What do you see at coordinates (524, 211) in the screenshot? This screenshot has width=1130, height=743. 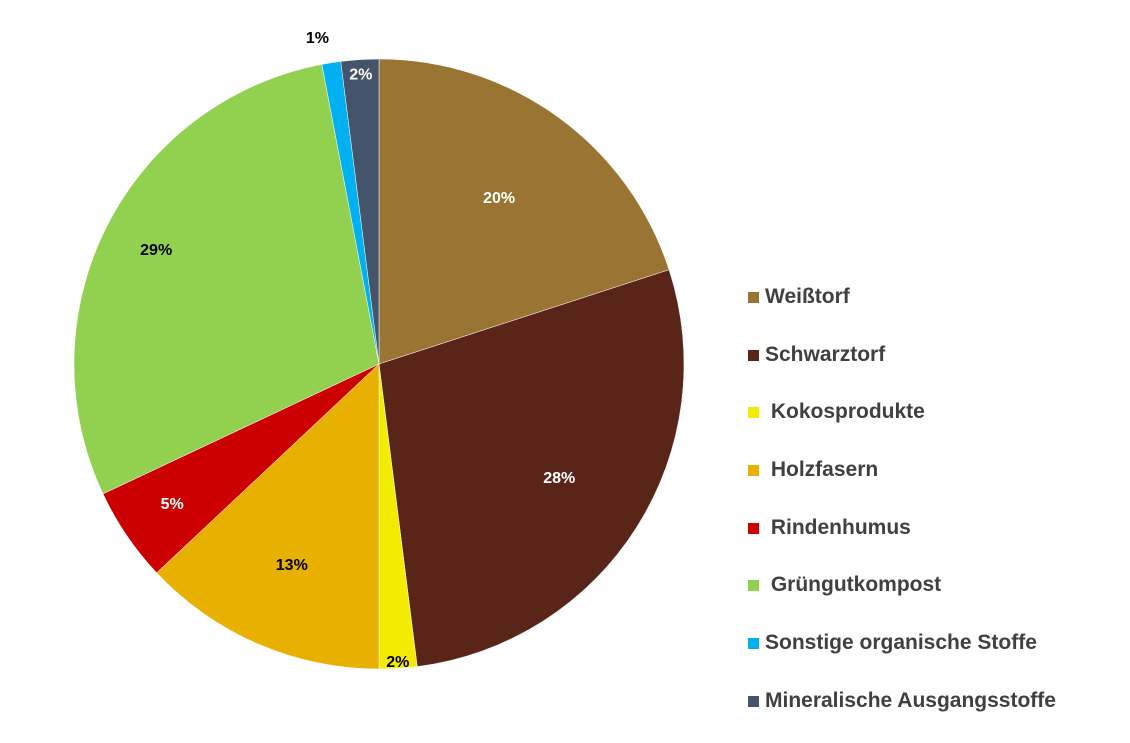 I see `pie-slice-weißtorf` at bounding box center [524, 211].